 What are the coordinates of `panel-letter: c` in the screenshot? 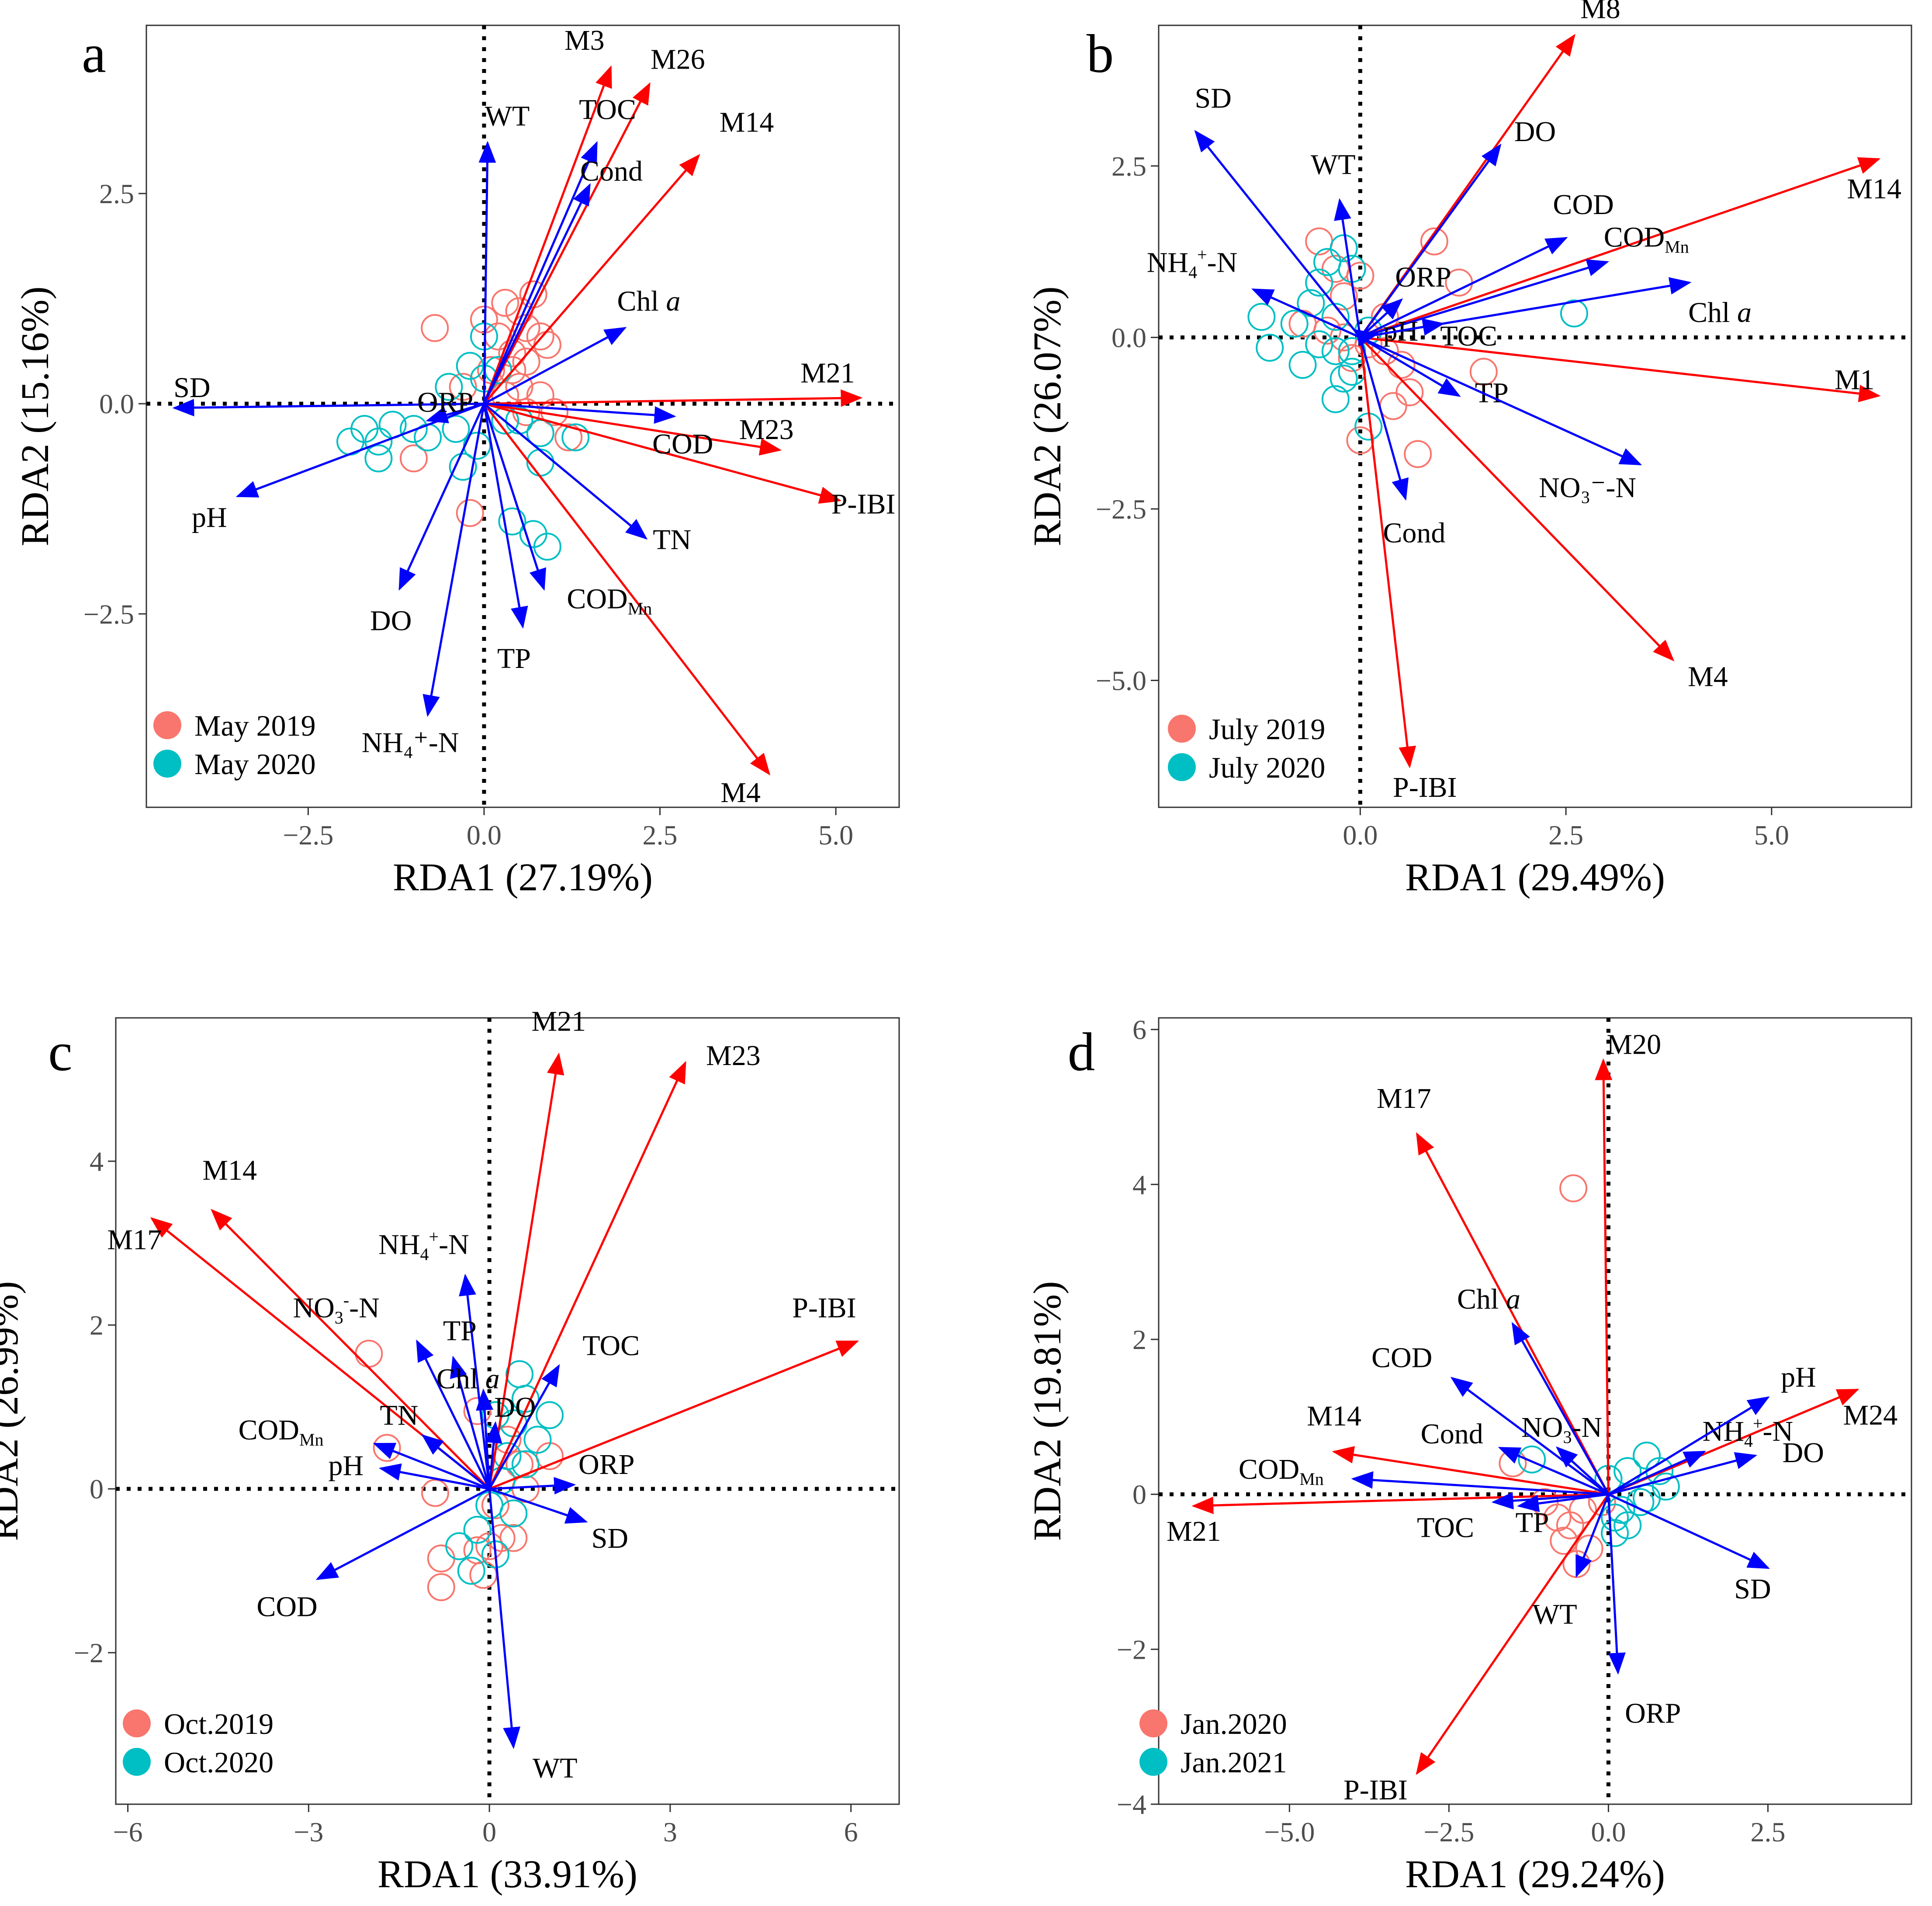 It's located at (60, 1052).